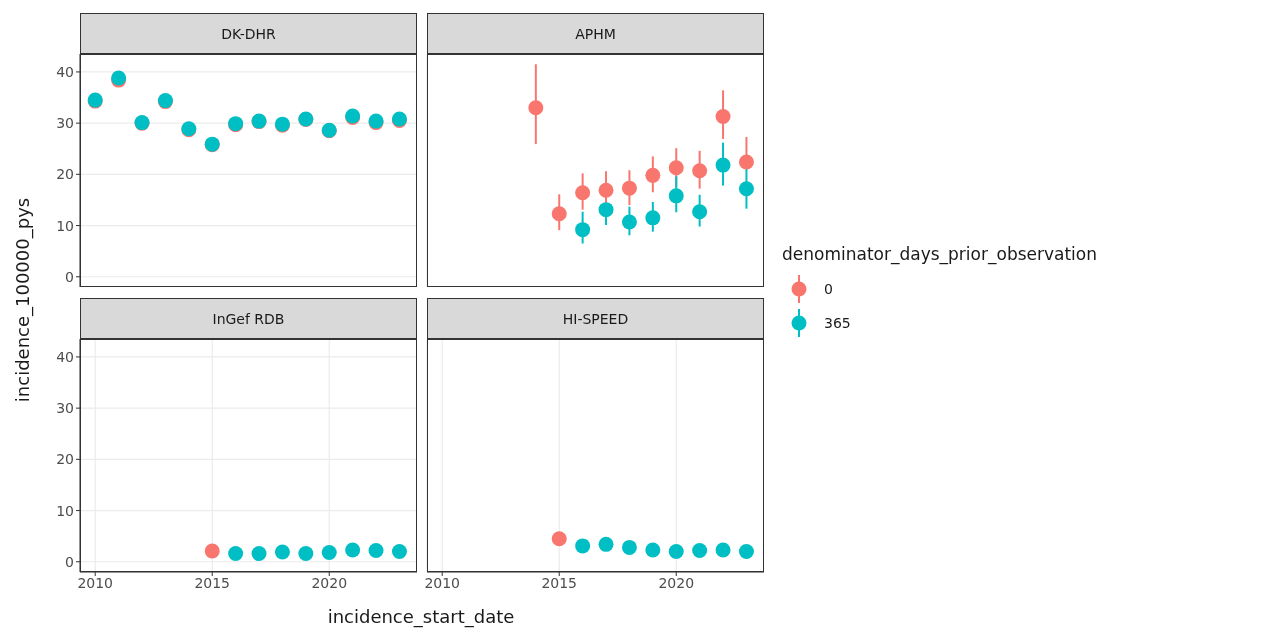 The height and width of the screenshot is (630, 1263). What do you see at coordinates (248, 33) in the screenshot?
I see `chart-title: DK-DHR` at bounding box center [248, 33].